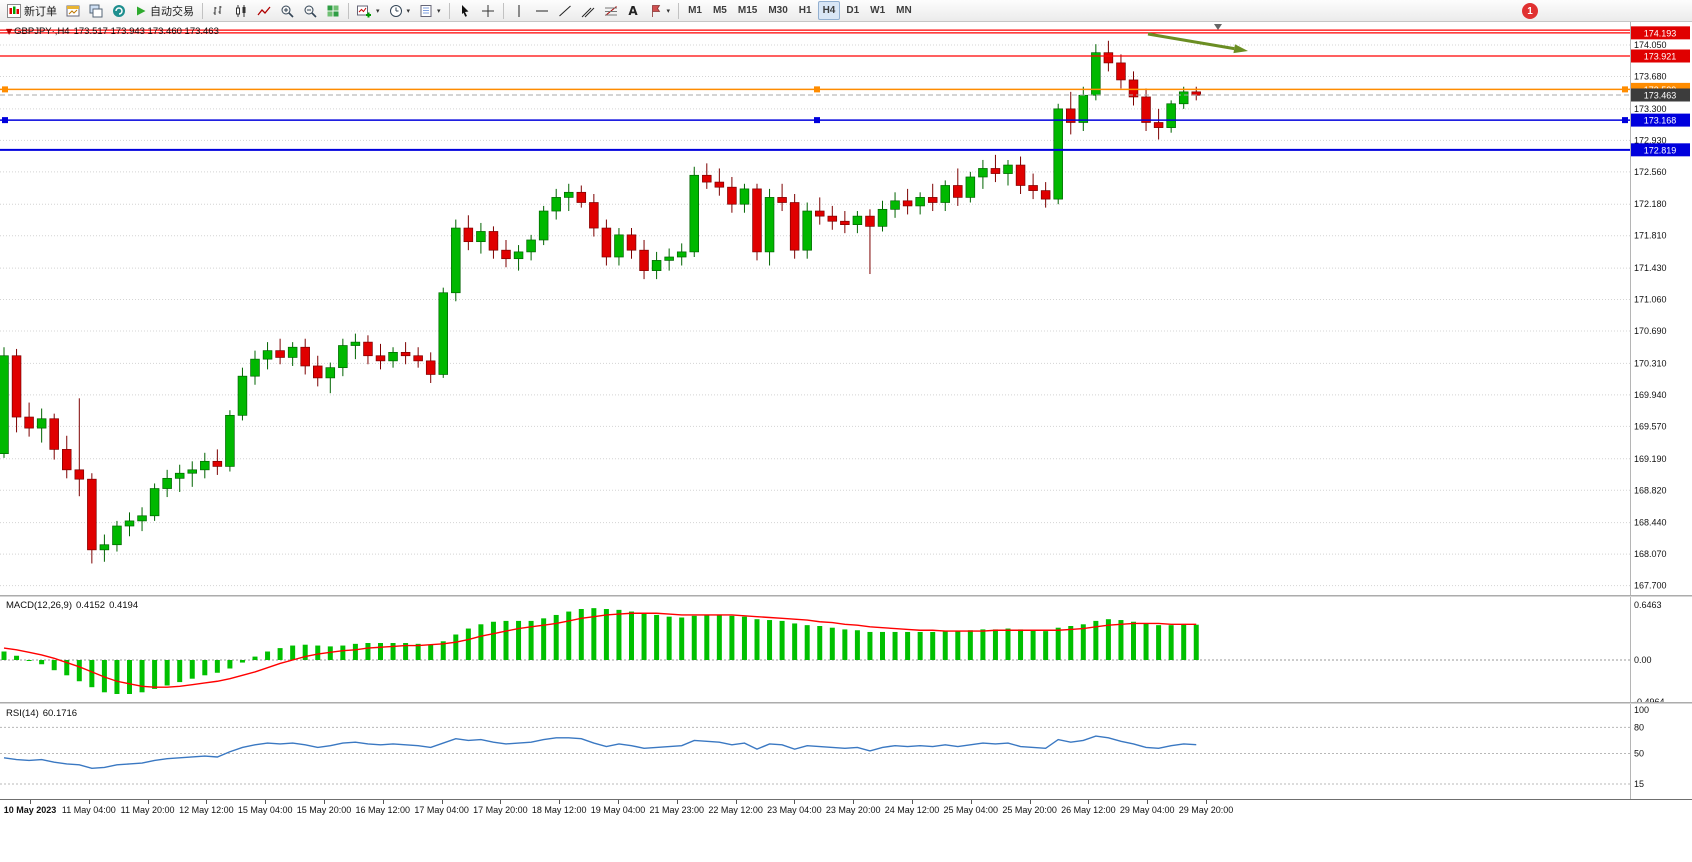  Describe the element at coordinates (559, 810) in the screenshot. I see `time-label: 18 May 12:00` at that location.